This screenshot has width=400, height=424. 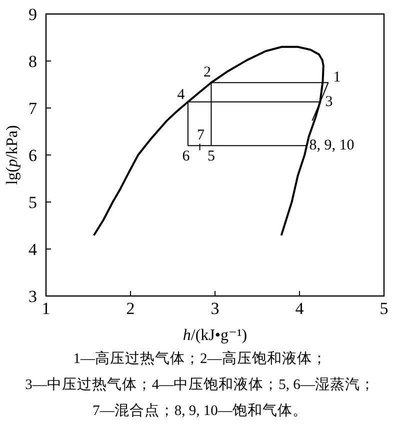 What do you see at coordinates (211, 156) in the screenshot?
I see `annotation: 5` at bounding box center [211, 156].